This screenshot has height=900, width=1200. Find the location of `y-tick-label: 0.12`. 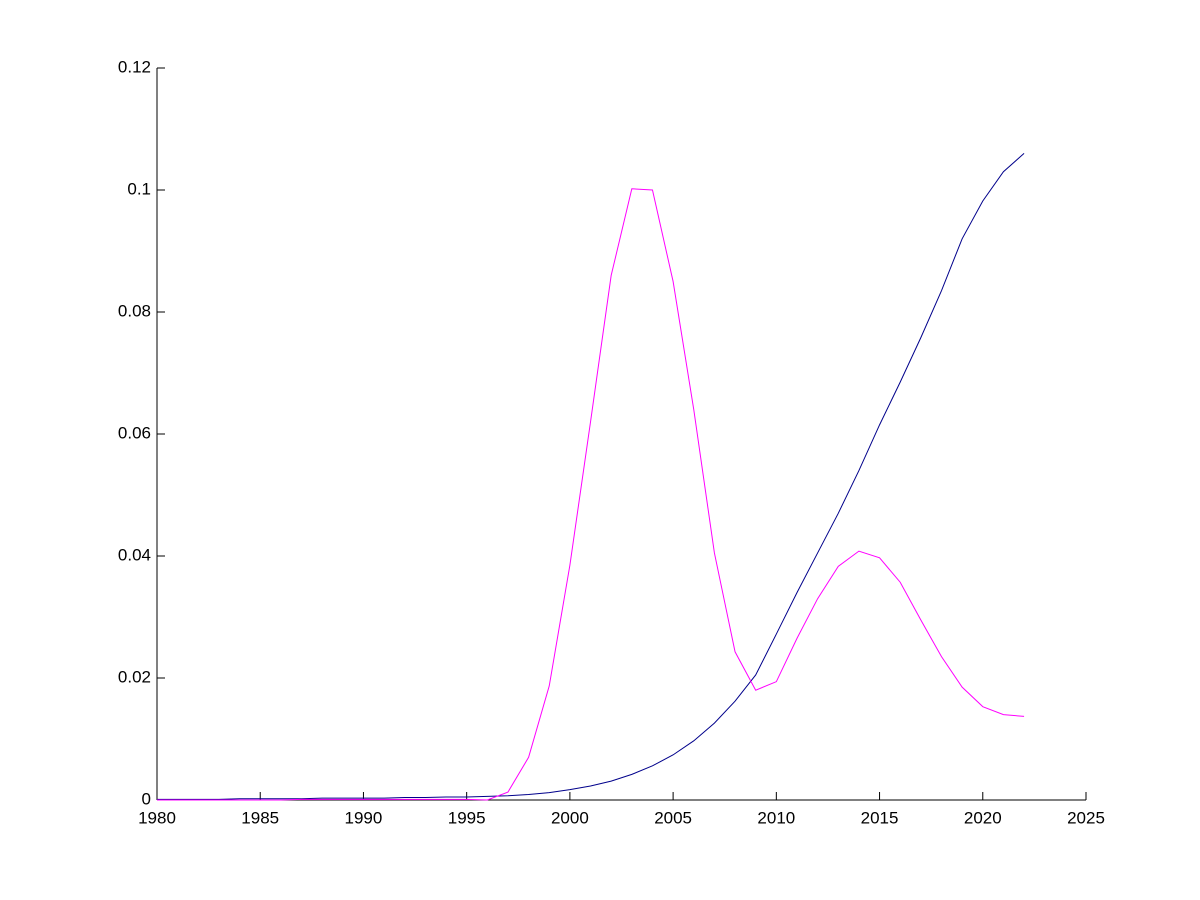

y-tick-label: 0.12 is located at coordinates (134, 66).